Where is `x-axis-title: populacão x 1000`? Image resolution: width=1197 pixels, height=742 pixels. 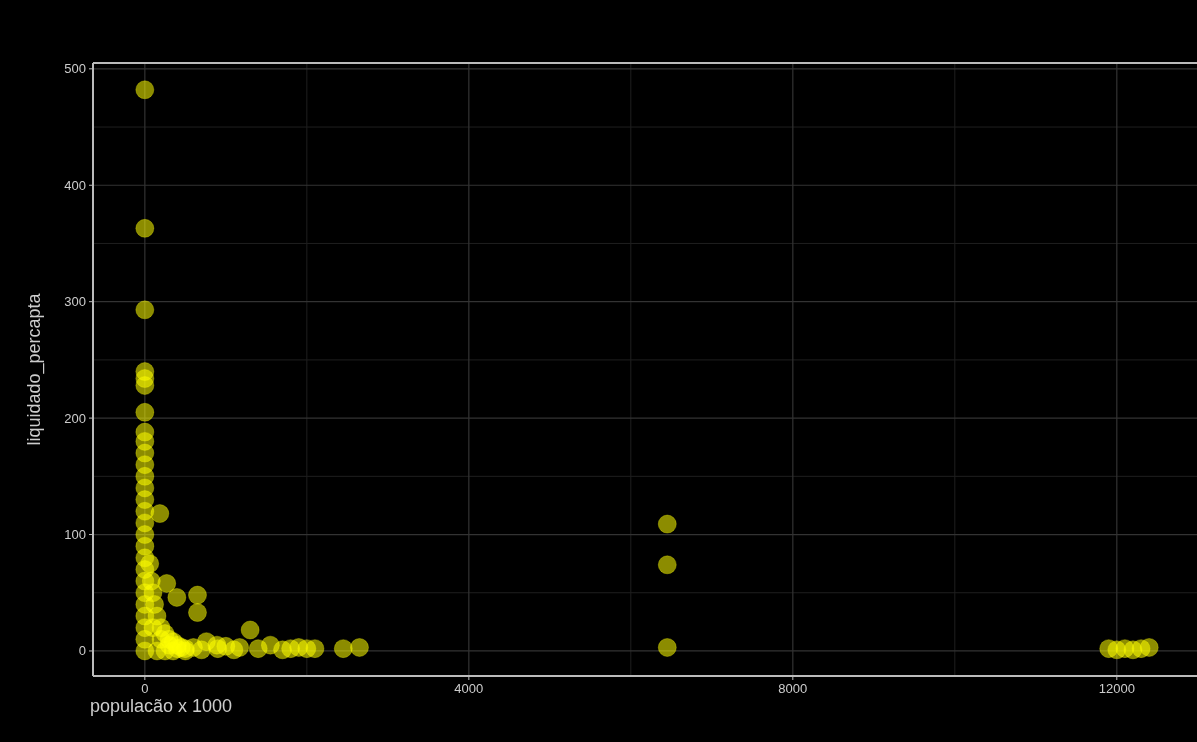 x-axis-title: populacão x 1000 is located at coordinates (161, 706).